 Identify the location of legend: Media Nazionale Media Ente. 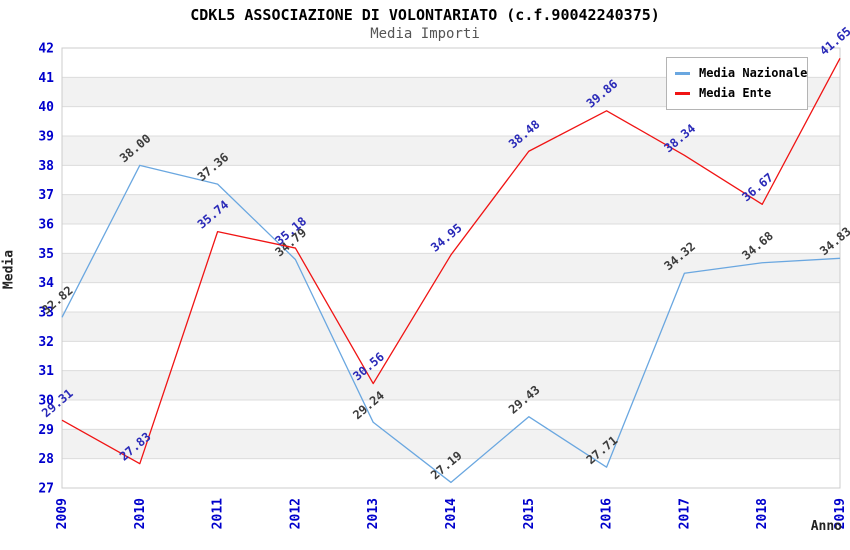
(737, 83).